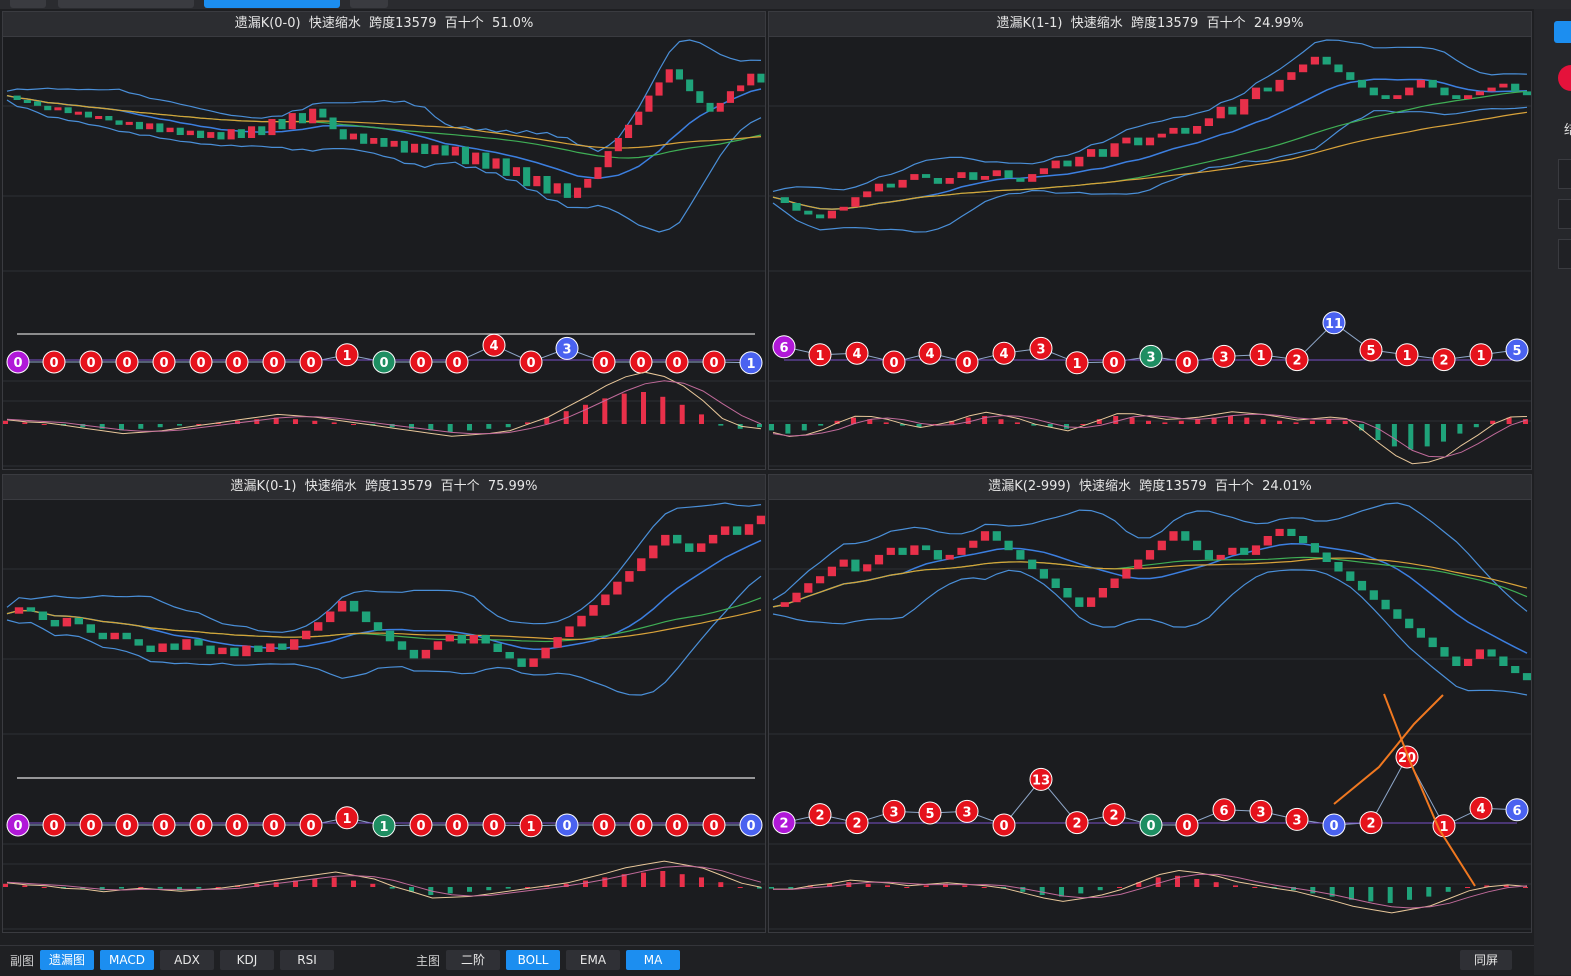  What do you see at coordinates (533, 960) in the screenshot?
I see `main-button-boll: BOLL` at bounding box center [533, 960].